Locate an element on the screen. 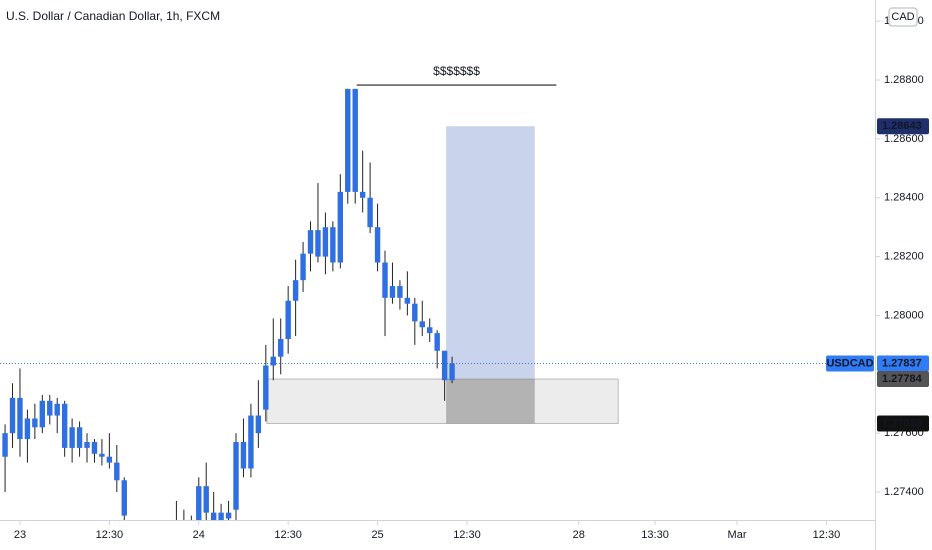 This screenshot has width=932, height=550. last-price-badge-name-bg is located at coordinates (850, 363).